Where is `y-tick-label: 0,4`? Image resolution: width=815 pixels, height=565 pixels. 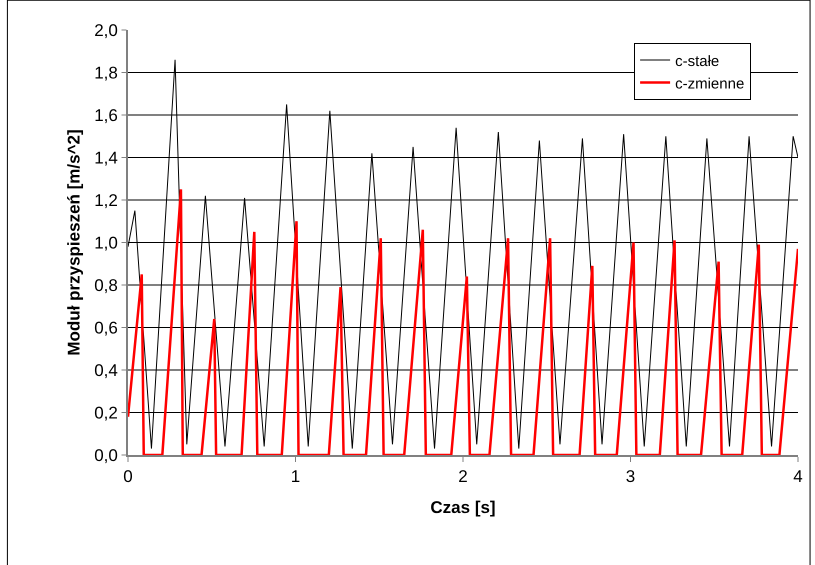 y-tick-label: 0,4 is located at coordinates (106, 370).